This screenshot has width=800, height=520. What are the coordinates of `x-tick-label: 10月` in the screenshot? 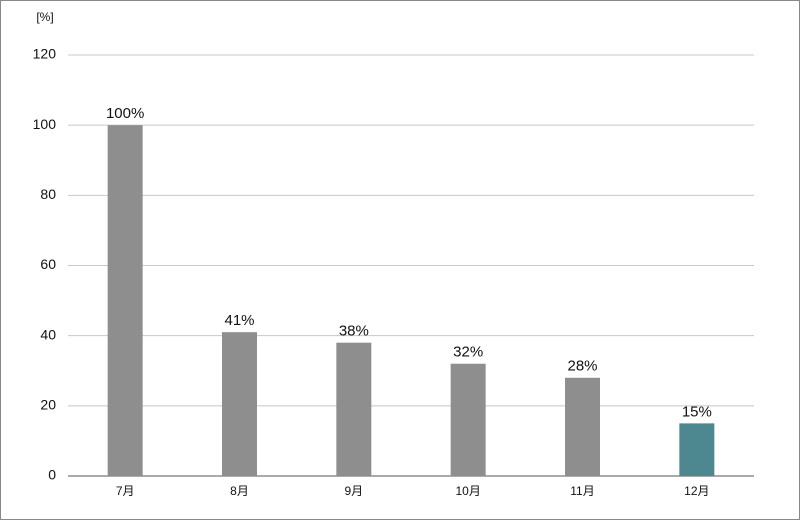 It's located at (467, 491).